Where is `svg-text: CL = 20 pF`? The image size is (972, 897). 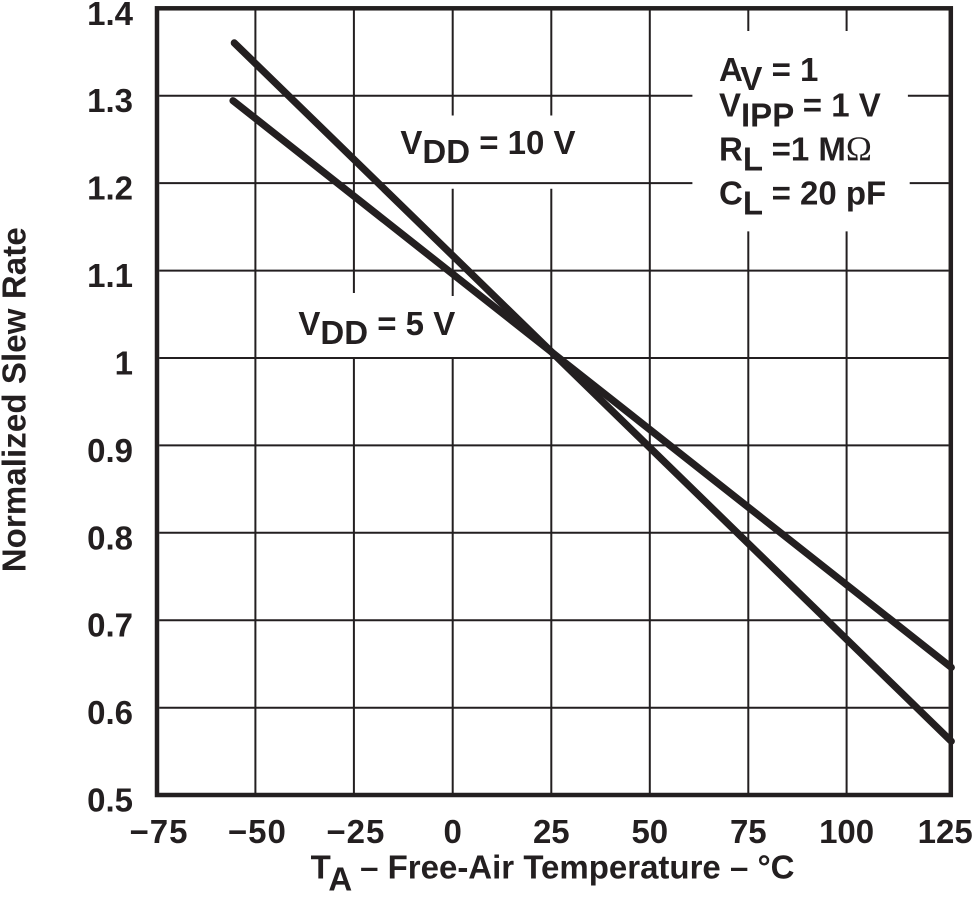
svg-text: CL = 20 pF is located at coordinates (802, 198).